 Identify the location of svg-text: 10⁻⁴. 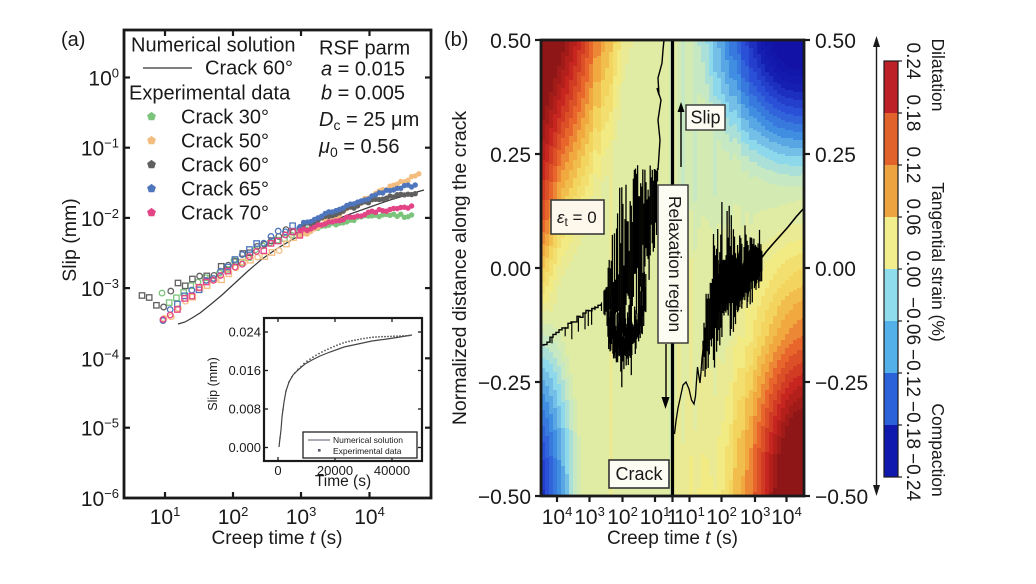
(100, 358).